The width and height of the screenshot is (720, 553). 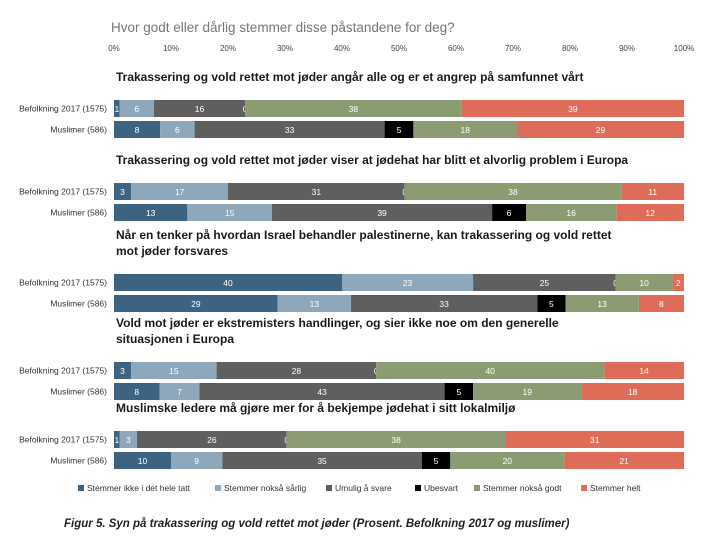 I want to click on bar-data-label: 16, so click(x=571, y=213).